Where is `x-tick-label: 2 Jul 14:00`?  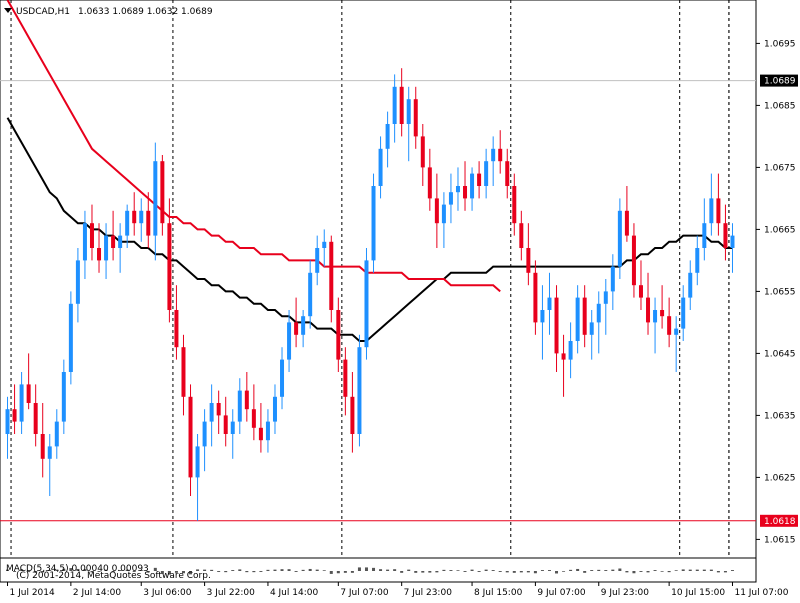 x-tick-label: 2 Jul 14:00 is located at coordinates (97, 593).